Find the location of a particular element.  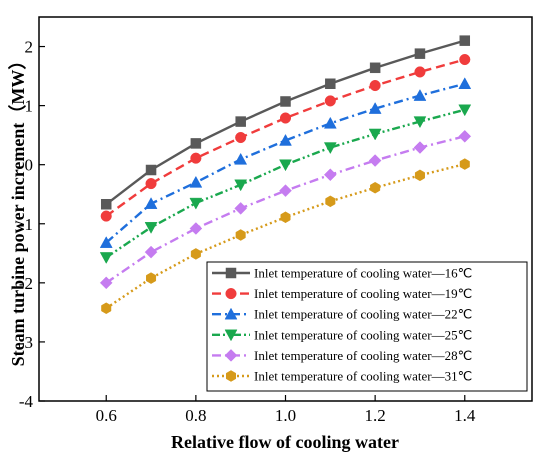

legend-item: Inlet temperature of cooling water—25℃ is located at coordinates (342, 334).